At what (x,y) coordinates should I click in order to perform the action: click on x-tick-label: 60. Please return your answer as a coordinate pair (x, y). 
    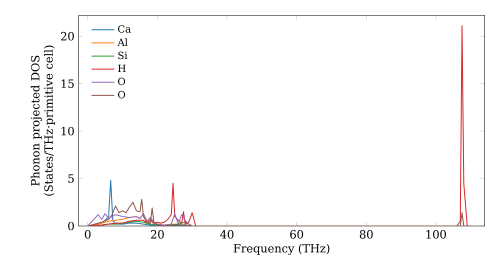
    Looking at the image, I should click on (297, 234).